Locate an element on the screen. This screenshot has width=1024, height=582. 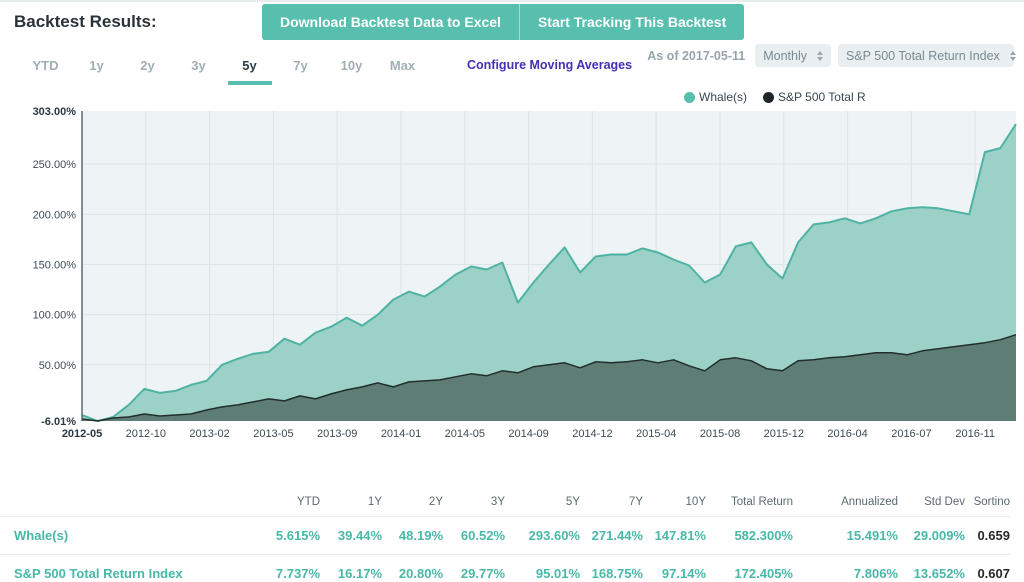
frequency-value: Monthly is located at coordinates (785, 55).